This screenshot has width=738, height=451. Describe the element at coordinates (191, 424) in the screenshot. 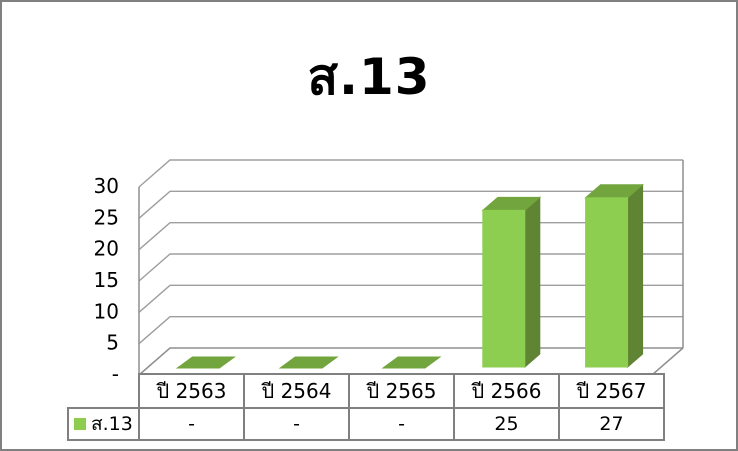

I see `value-cell-2563: -` at that location.